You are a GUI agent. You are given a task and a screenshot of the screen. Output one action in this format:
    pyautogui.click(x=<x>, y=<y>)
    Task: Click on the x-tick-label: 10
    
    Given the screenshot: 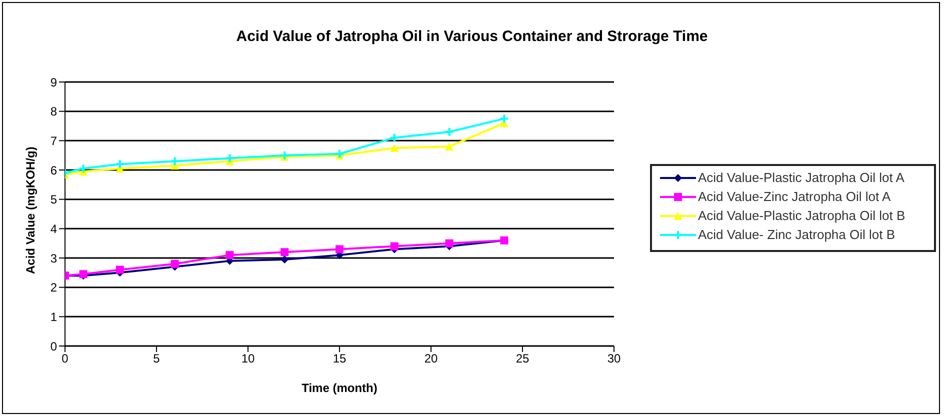 What is the action you would take?
    pyautogui.click(x=248, y=359)
    